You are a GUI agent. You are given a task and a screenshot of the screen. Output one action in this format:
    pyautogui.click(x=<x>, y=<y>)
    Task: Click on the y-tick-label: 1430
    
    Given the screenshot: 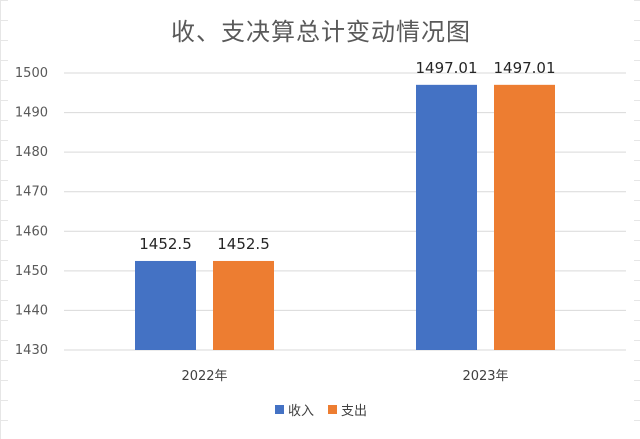 What is the action you would take?
    pyautogui.click(x=31, y=350)
    